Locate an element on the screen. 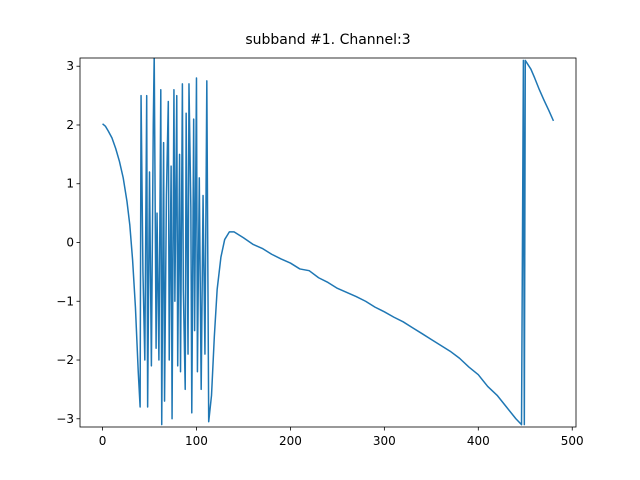 This screenshot has width=640, height=480. y-tick-label: 0 is located at coordinates (70, 243).